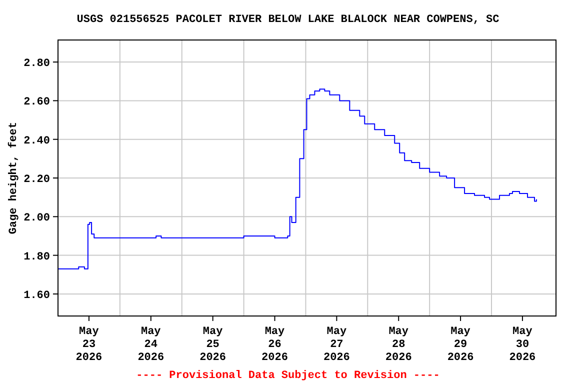 Image resolution: width=576 pixels, height=384 pixels. Describe the element at coordinates (288, 376) in the screenshot. I see `text: ---- Provisional Data Subject to Revision ----` at that location.